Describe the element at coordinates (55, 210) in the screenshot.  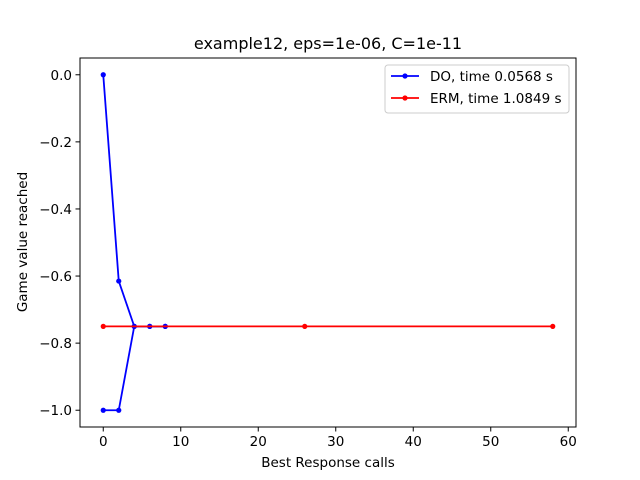
I see `y-tick-label: −0.4` at that location.